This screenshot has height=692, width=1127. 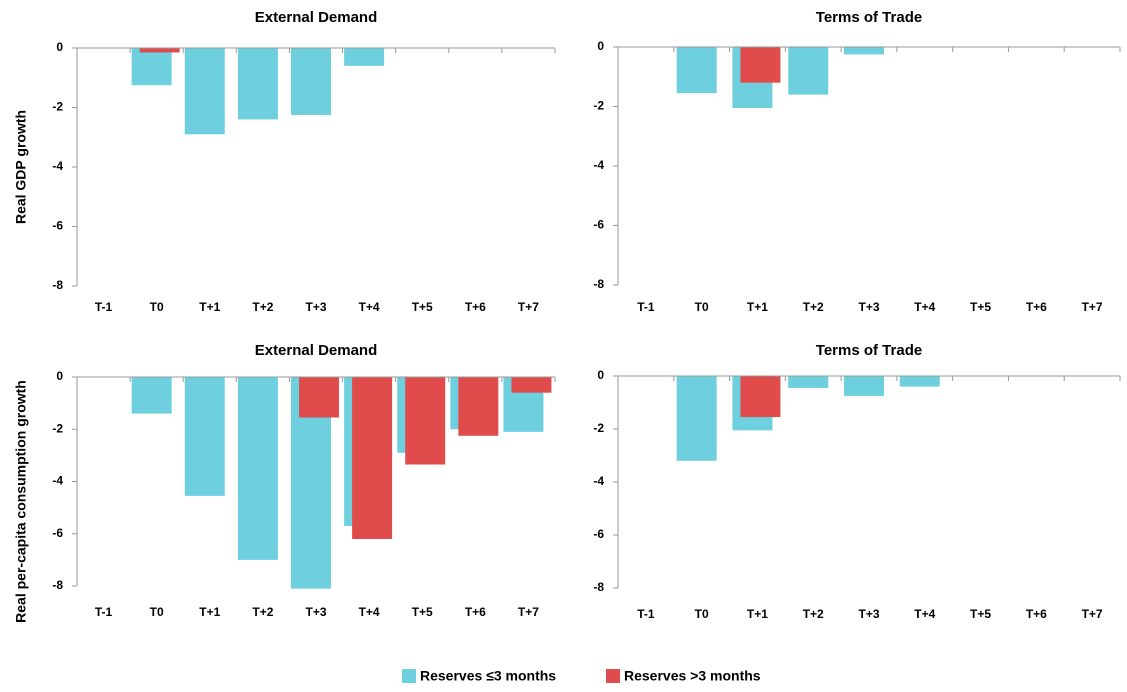 I want to click on y-axis-label: Real GDP growth, so click(x=21, y=167).